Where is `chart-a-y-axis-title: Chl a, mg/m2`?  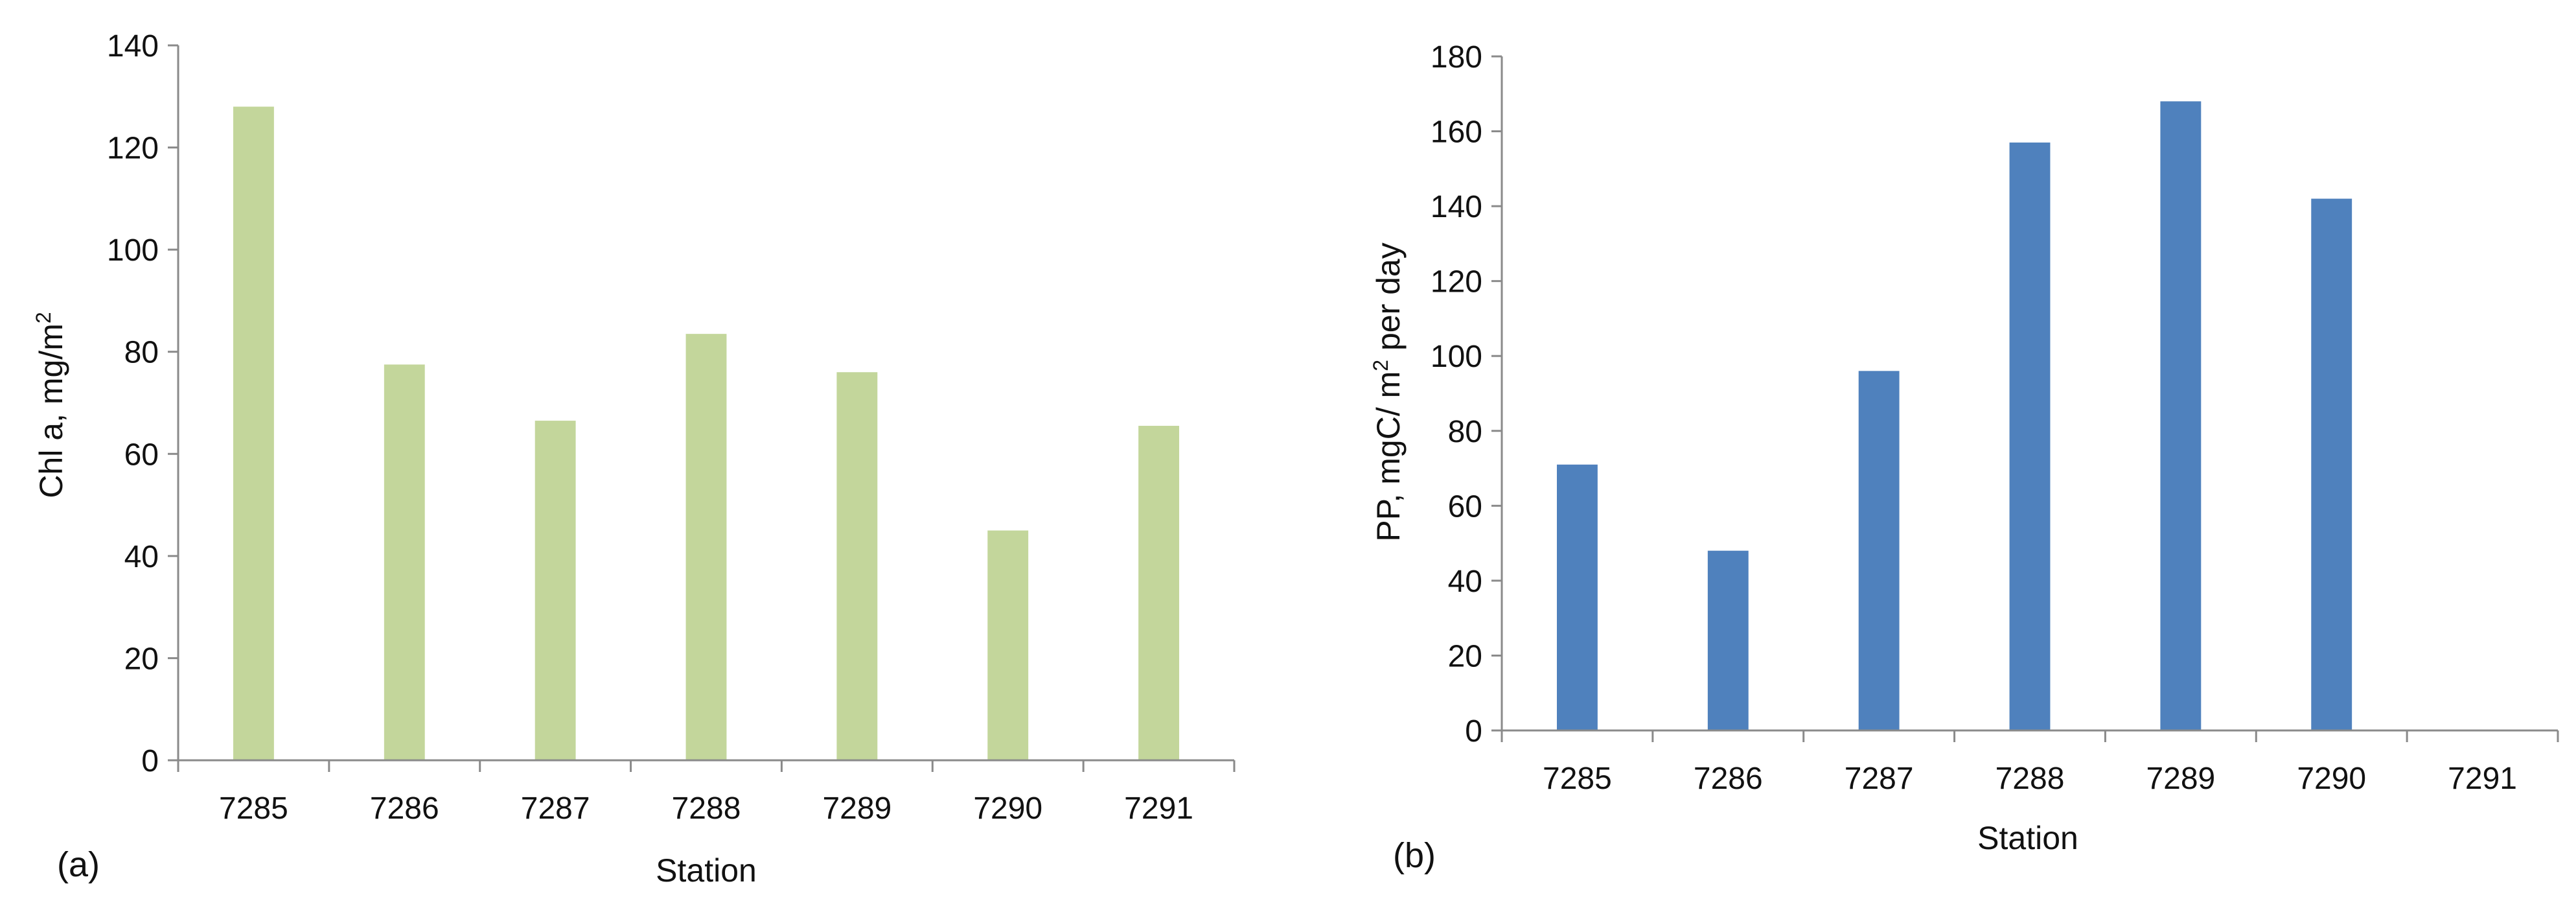 chart-a-y-axis-title: Chl a, mg/m2 is located at coordinates (51, 405).